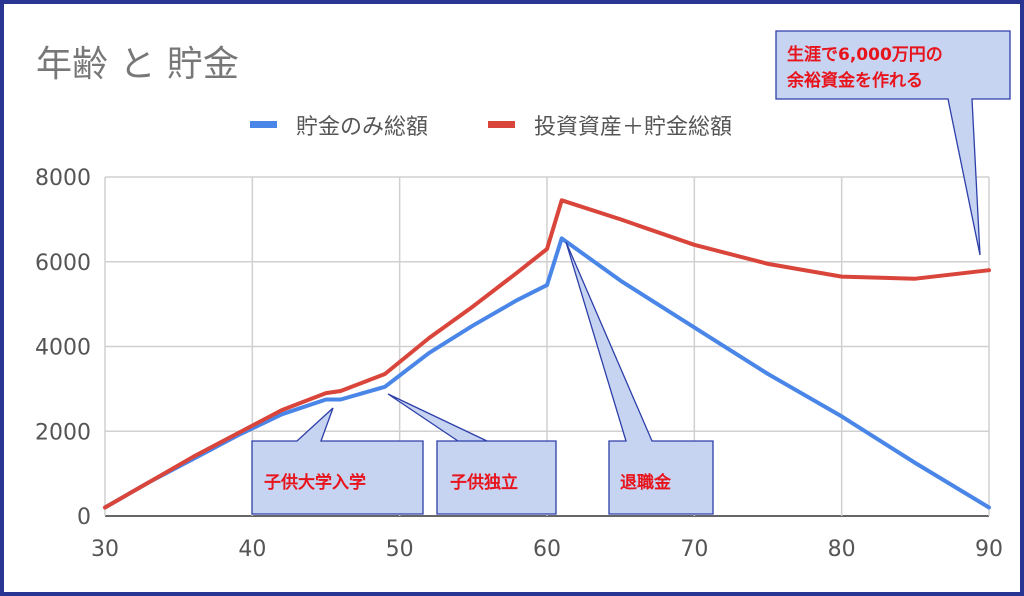  I want to click on x-tick-label: 40, so click(252, 549).